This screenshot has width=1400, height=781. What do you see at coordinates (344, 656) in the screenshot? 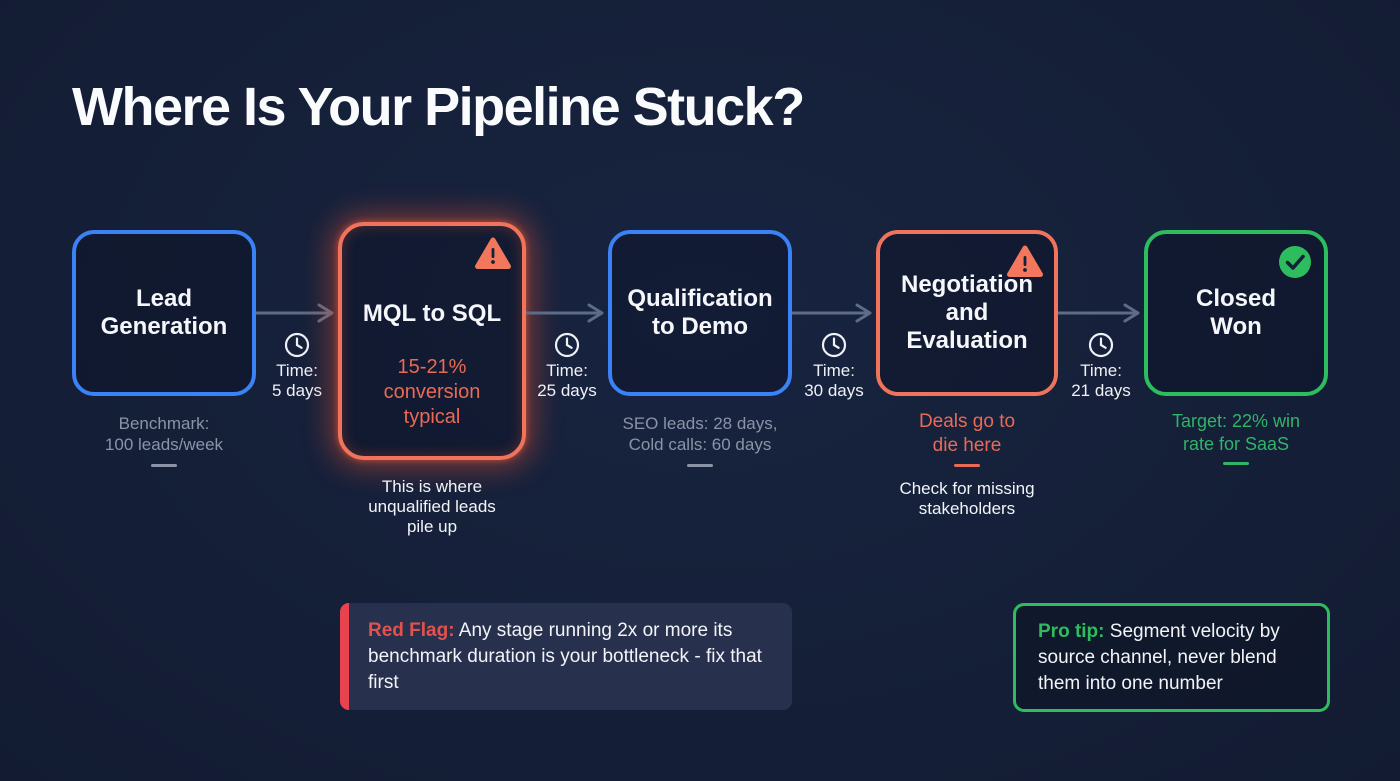
I see `red-accent-bar` at bounding box center [344, 656].